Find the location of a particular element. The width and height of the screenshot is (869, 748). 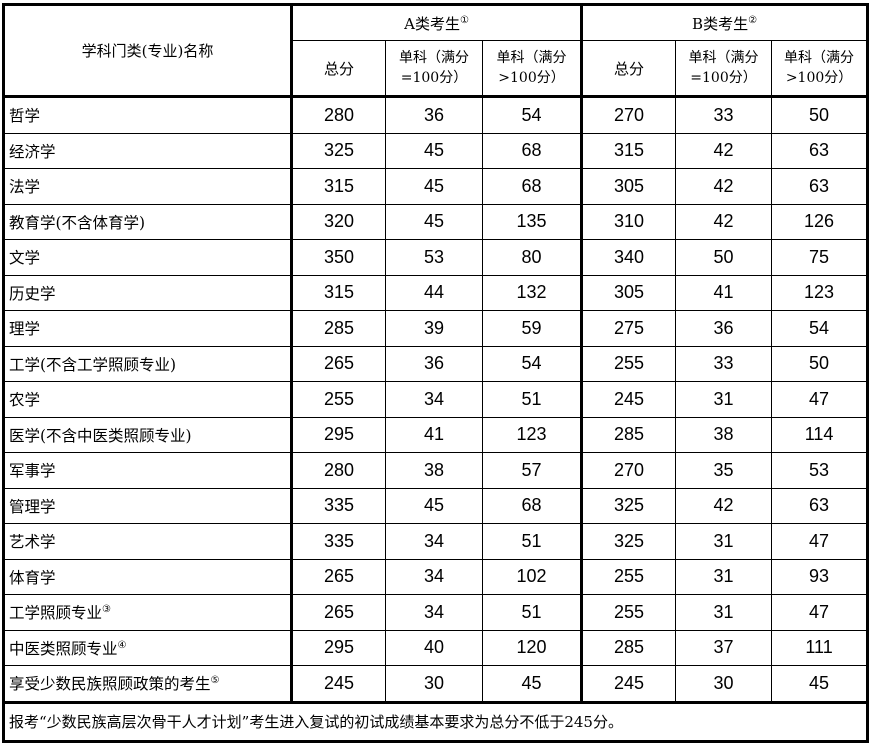

a-single-100-cell: 38 is located at coordinates (434, 470).